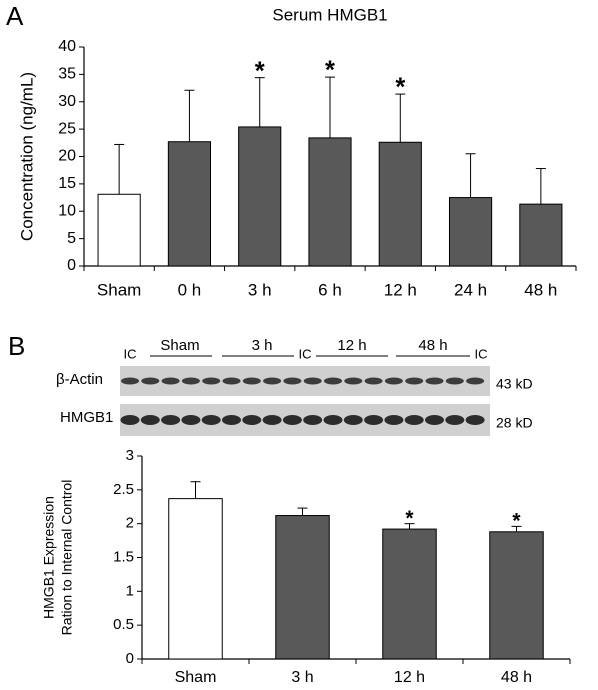  Describe the element at coordinates (130, 523) in the screenshot. I see `y-tick-label: 2` at that location.